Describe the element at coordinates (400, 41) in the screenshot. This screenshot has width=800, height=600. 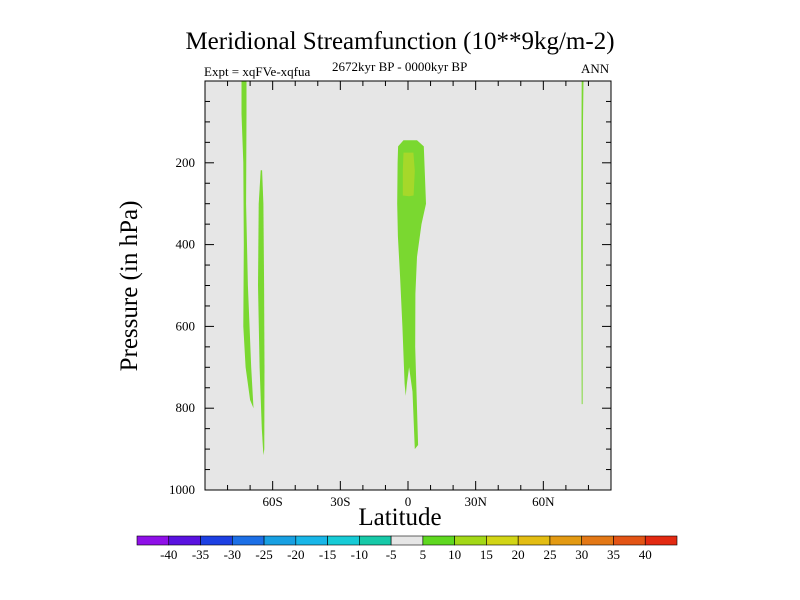
I see `chart-title: Meridional Streamfunction (10**9kg/m-2)` at that location.